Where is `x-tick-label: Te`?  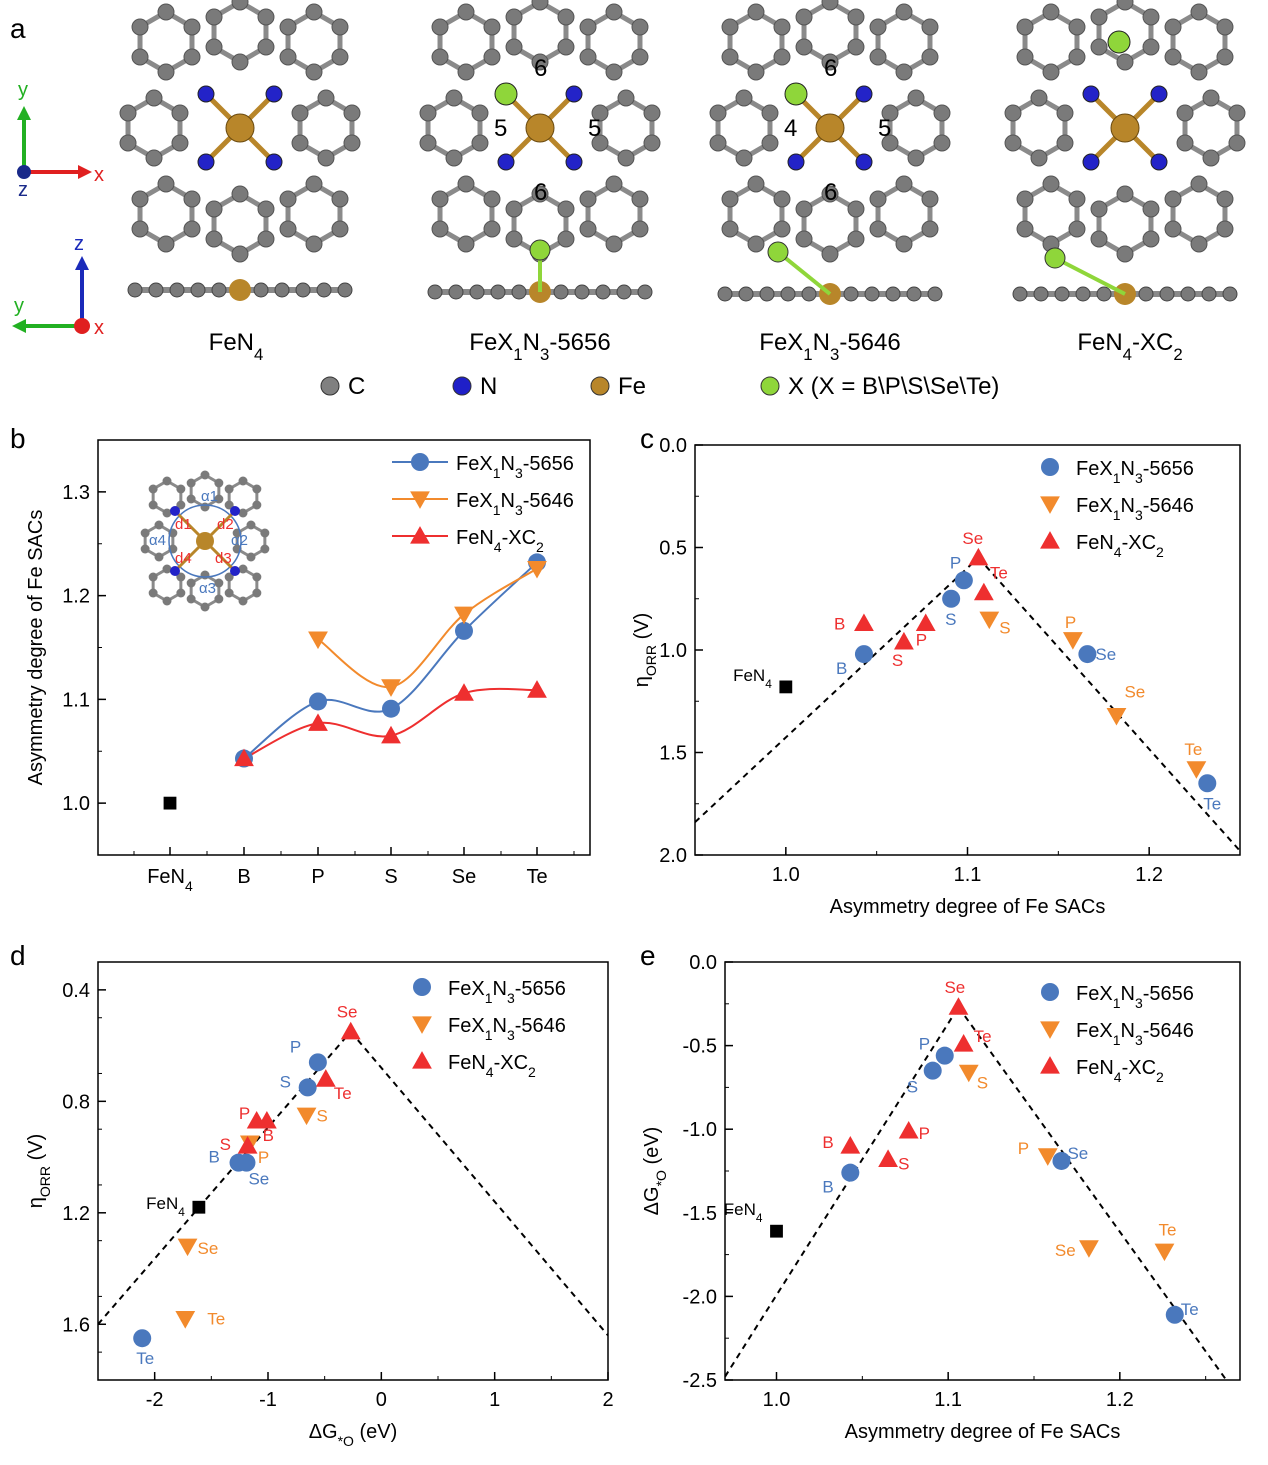
x-tick-label: Te is located at coordinates (536, 877).